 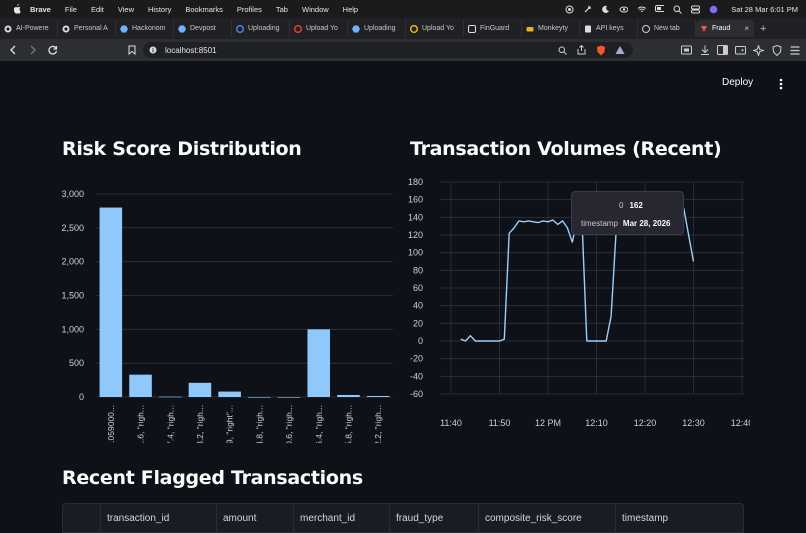 I want to click on column-header: amount, so click(x=255, y=518).